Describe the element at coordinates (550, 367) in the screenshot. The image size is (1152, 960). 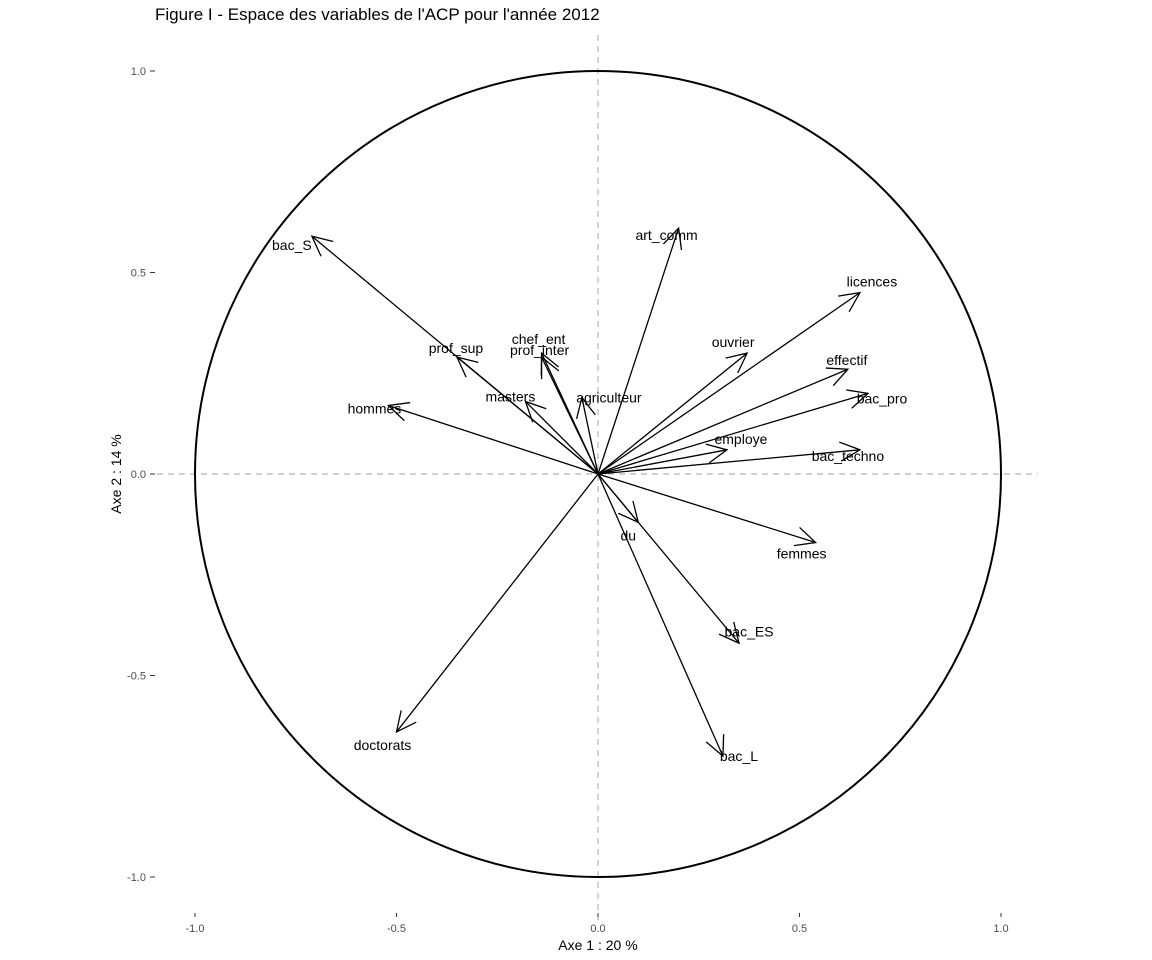
I see `arrowhead-prof-inter` at that location.